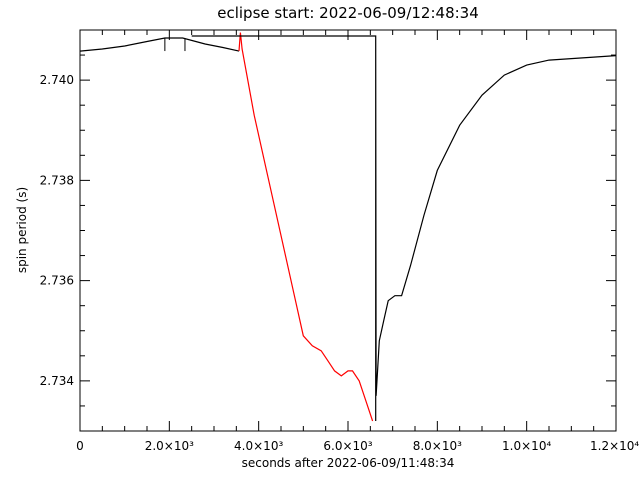  Describe the element at coordinates (347, 446) in the screenshot. I see `x-tick-label: 6.0×10³` at that location.